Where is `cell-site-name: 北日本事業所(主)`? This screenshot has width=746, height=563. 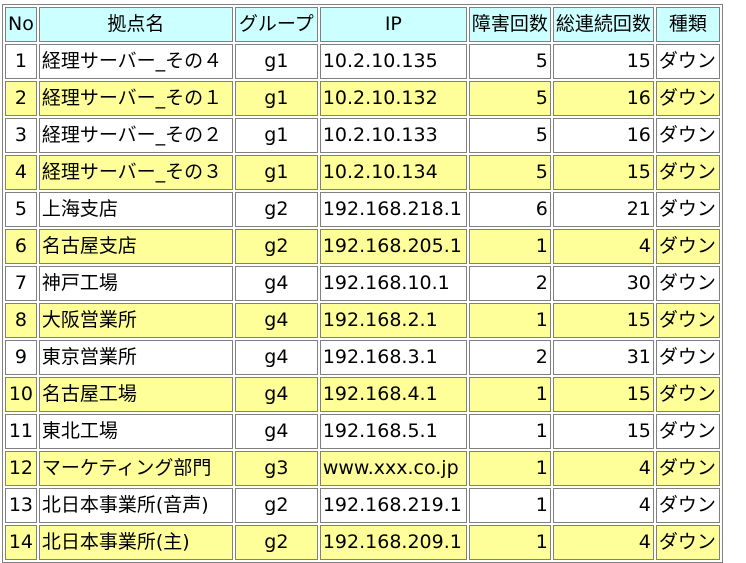 cell-site-name: 北日本事業所(主) is located at coordinates (135, 542).